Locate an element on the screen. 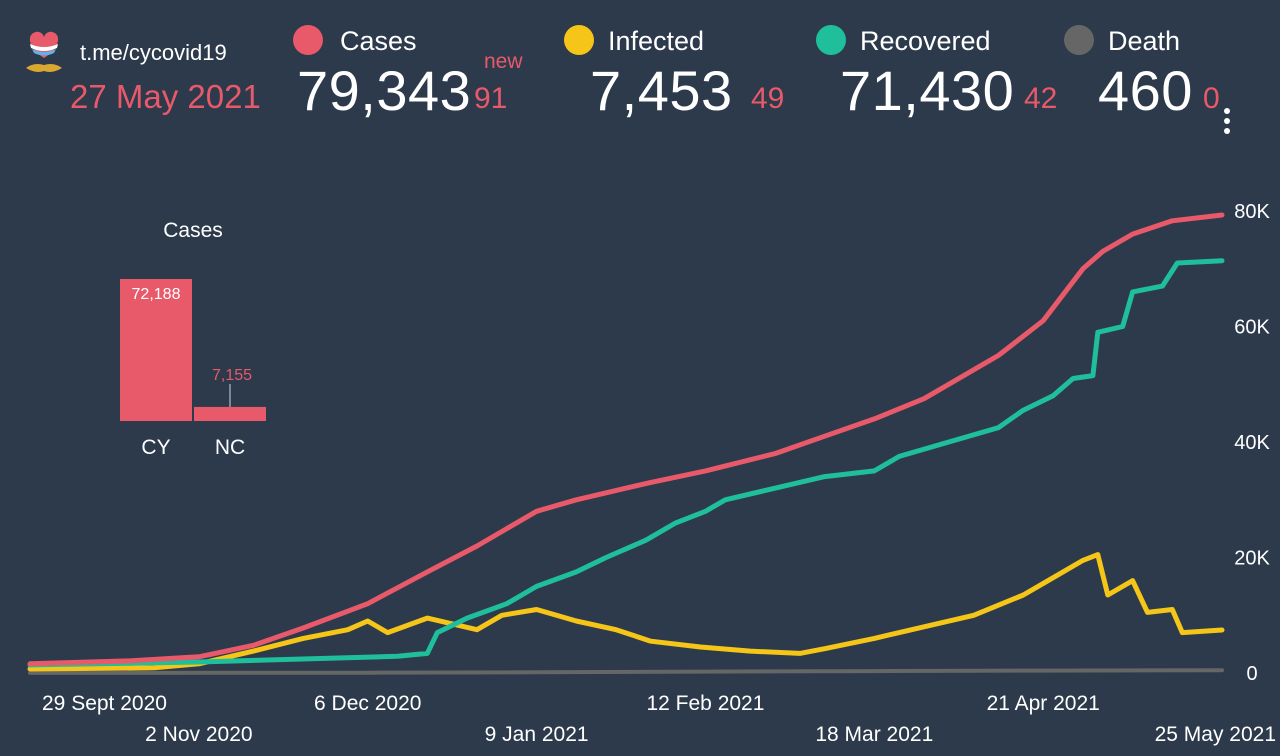  bar-cy-category: CY is located at coordinates (155, 447).